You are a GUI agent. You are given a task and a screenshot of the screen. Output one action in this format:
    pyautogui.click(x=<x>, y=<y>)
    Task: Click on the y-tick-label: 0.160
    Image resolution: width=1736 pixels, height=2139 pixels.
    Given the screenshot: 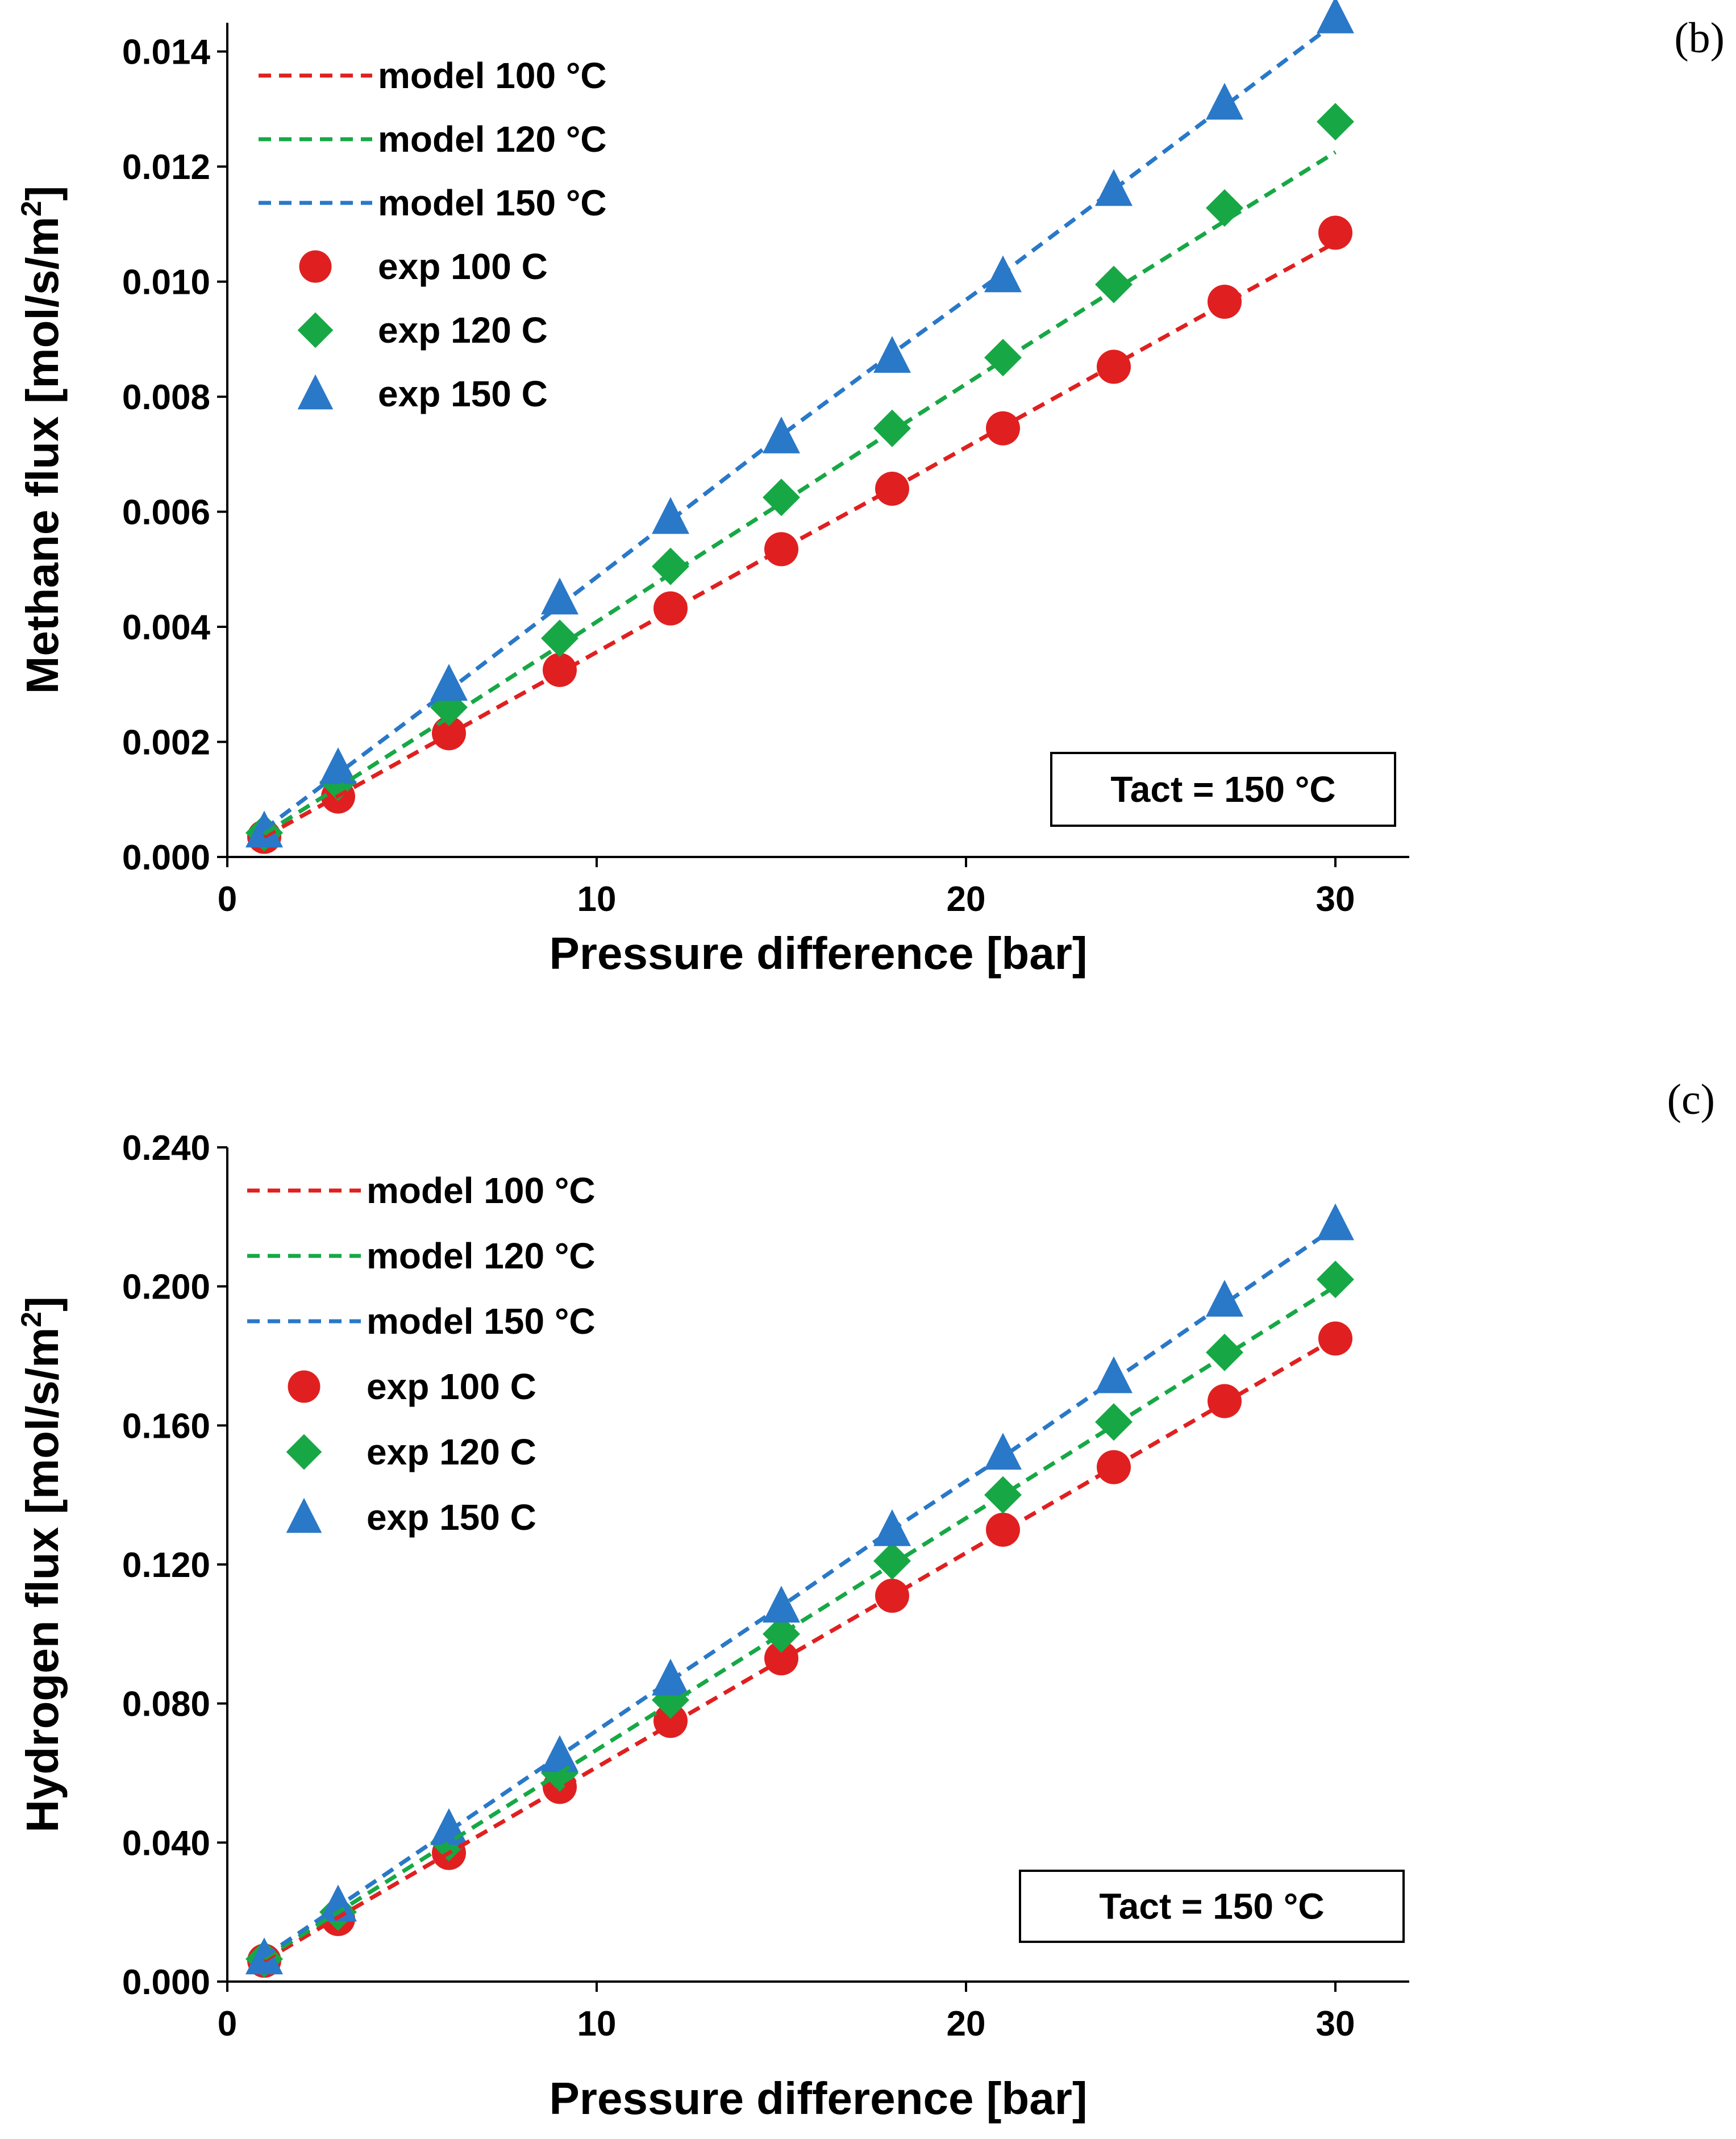 What is the action you would take?
    pyautogui.click(x=166, y=1426)
    